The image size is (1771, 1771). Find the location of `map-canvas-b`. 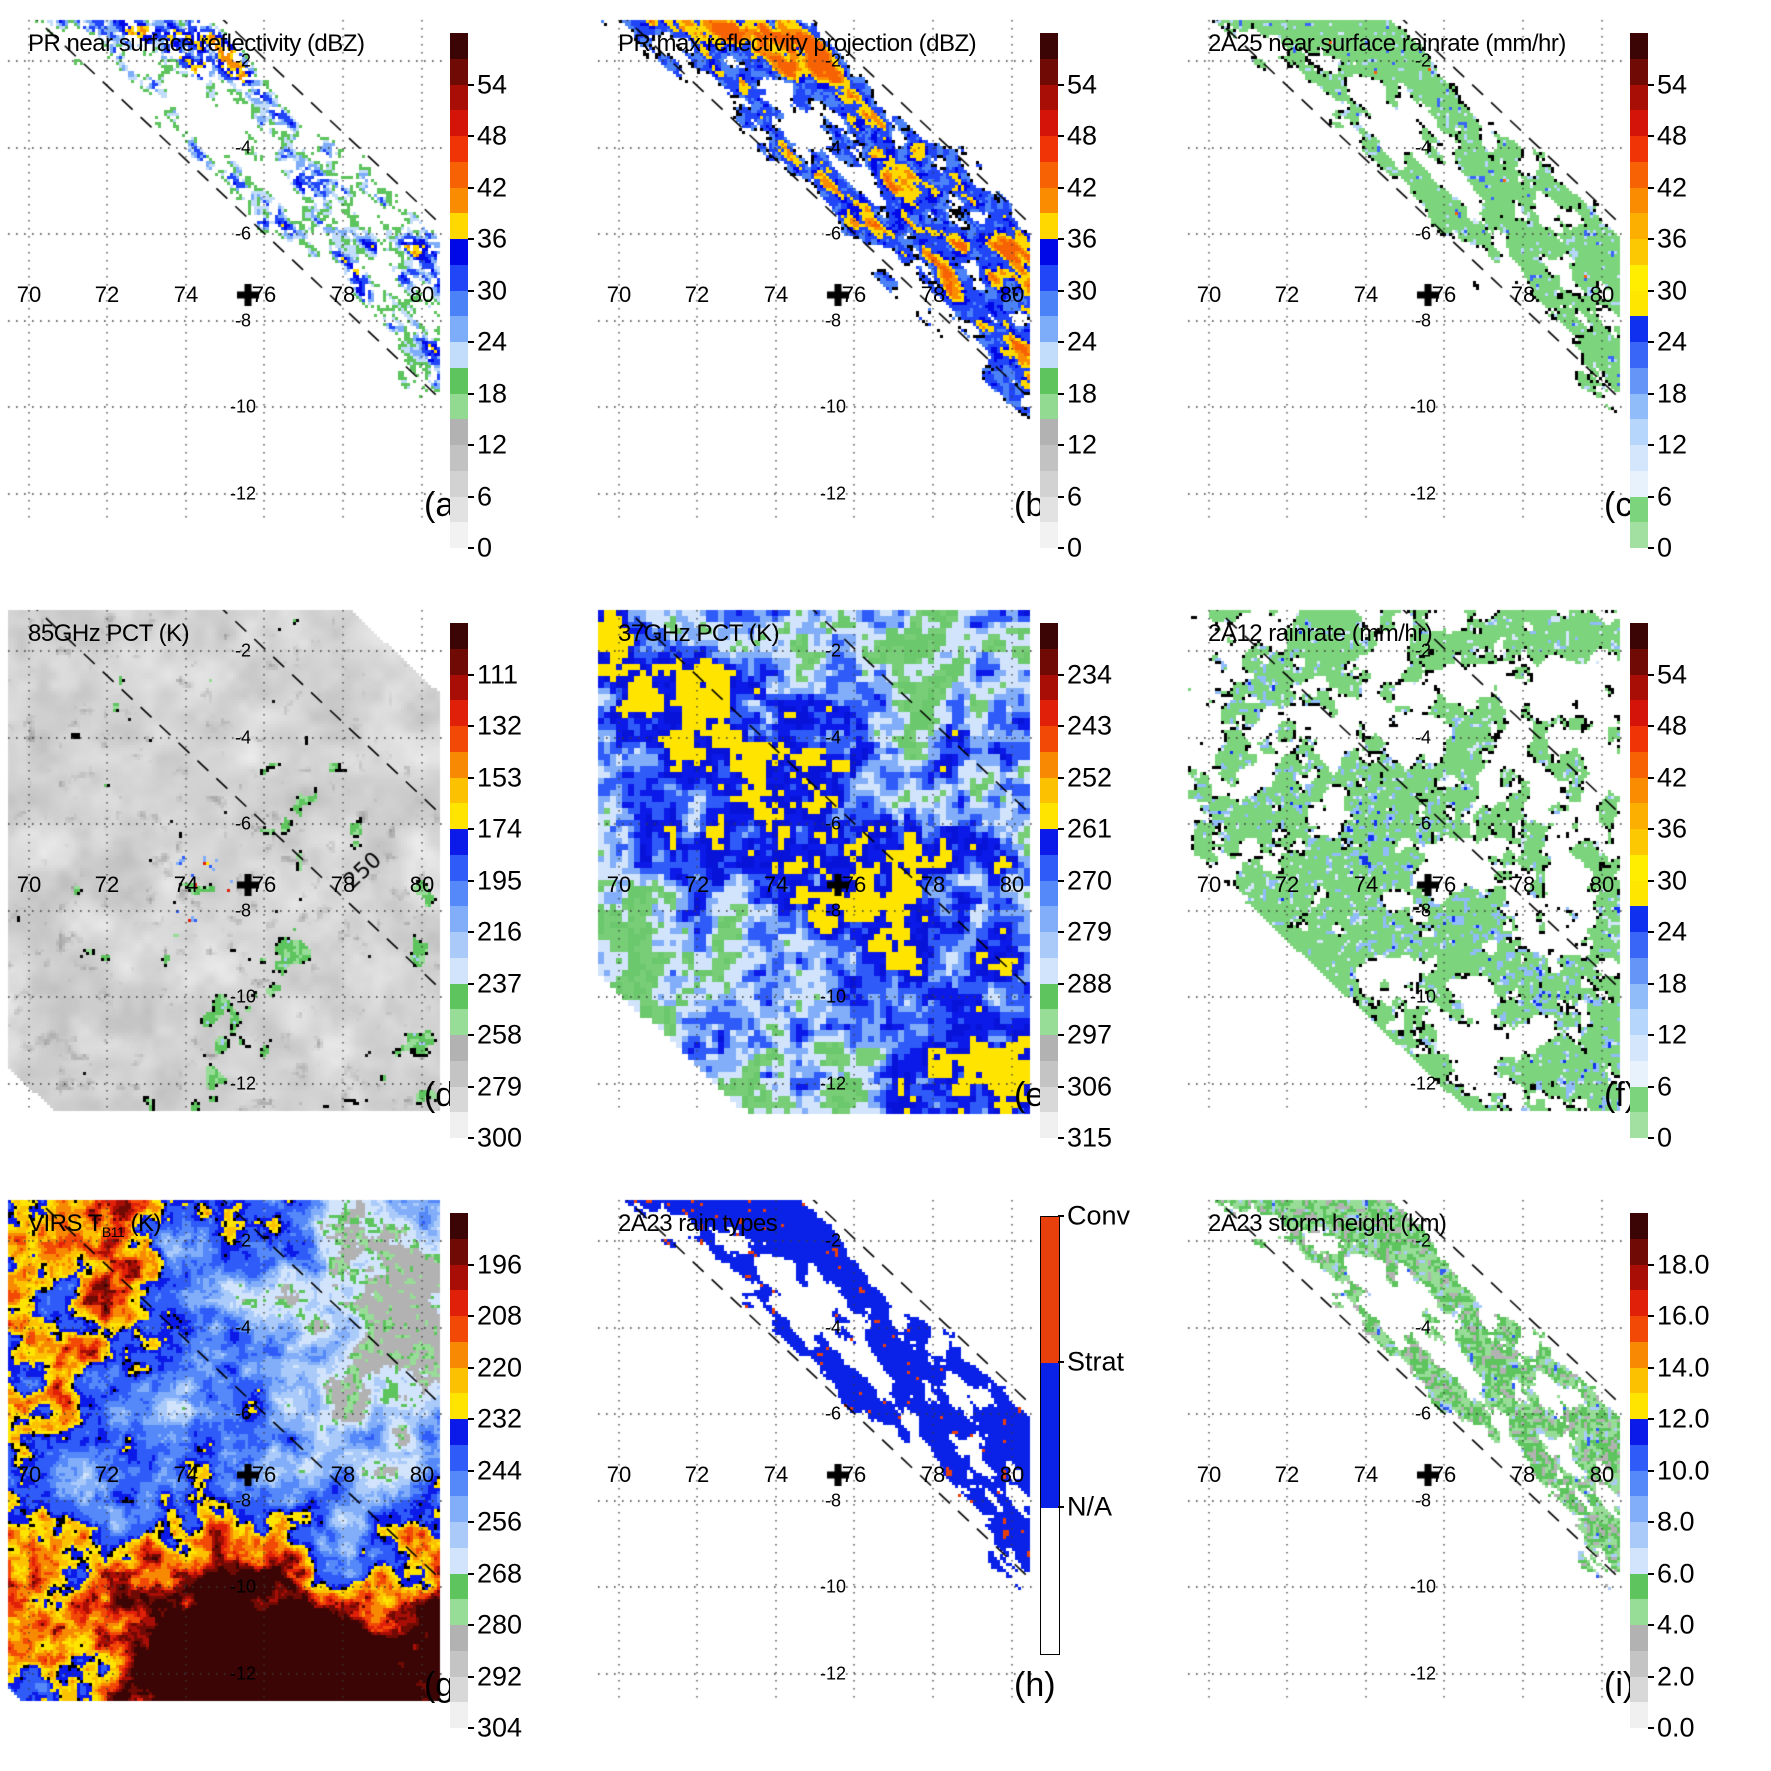

map-canvas-b is located at coordinates (885, 295).